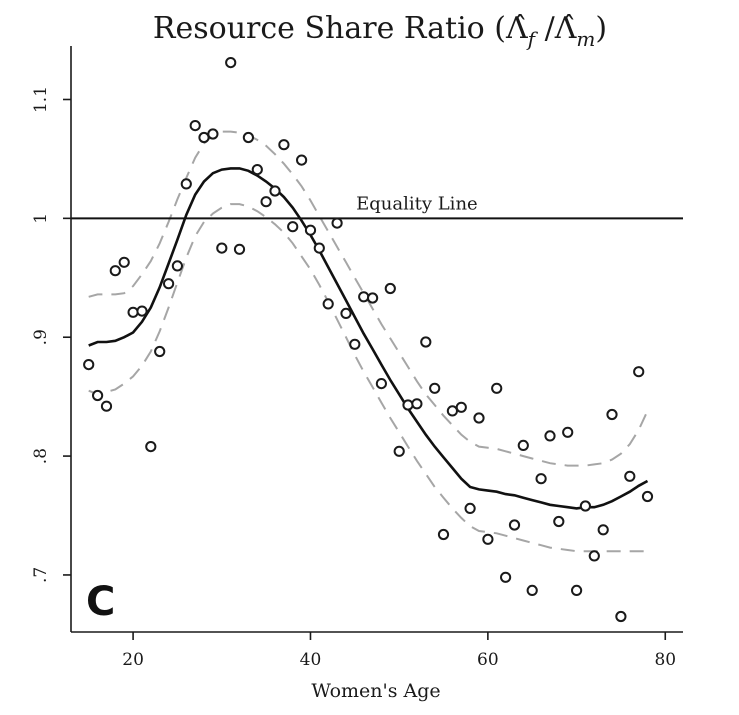 Image resolution: width=739 pixels, height=715 pixels. I want to click on chart-title-text: Resource Share Ratio (, so click(329, 28).